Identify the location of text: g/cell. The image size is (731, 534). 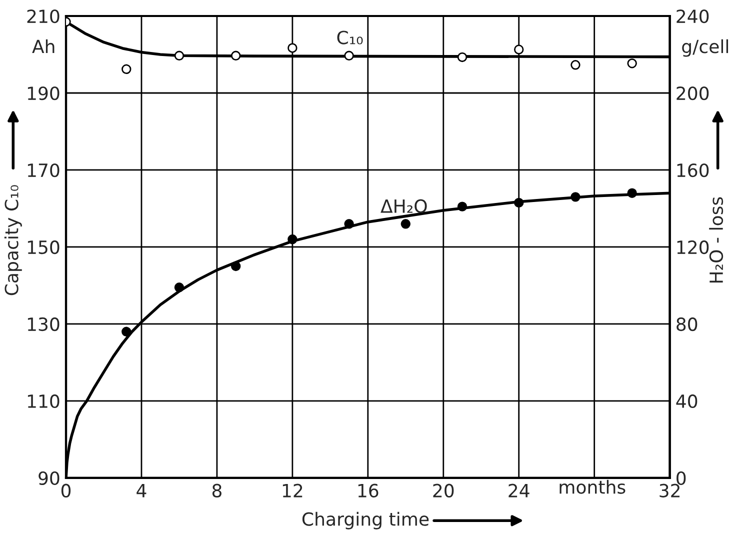
(705, 48).